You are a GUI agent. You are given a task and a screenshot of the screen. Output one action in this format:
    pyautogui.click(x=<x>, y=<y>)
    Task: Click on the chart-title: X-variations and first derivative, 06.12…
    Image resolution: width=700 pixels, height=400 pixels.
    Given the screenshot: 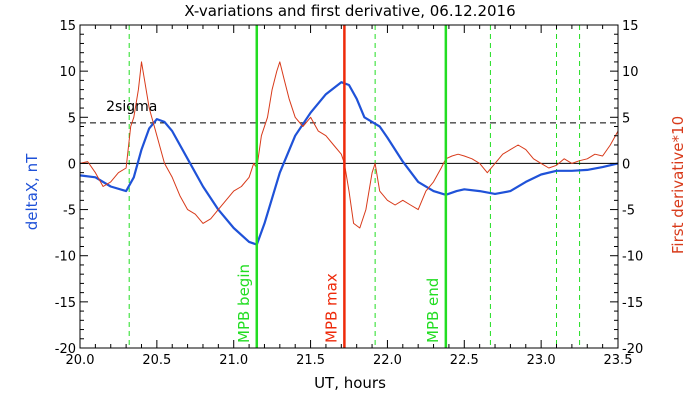 What is the action you would take?
    pyautogui.click(x=349, y=11)
    